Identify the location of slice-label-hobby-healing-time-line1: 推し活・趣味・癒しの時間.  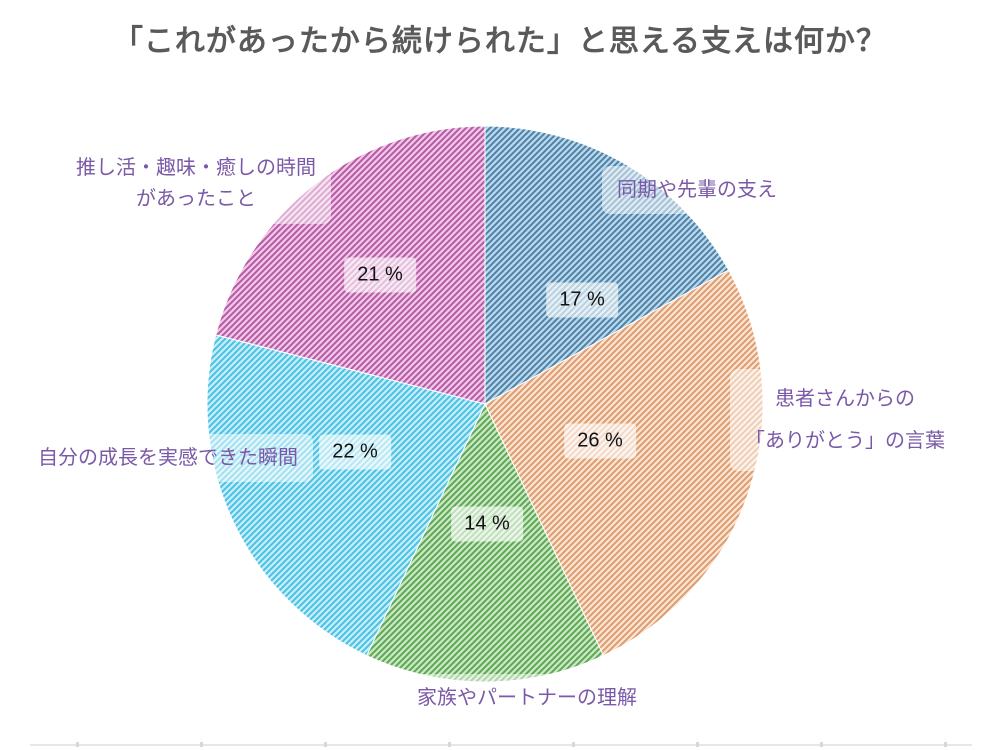
(196, 168).